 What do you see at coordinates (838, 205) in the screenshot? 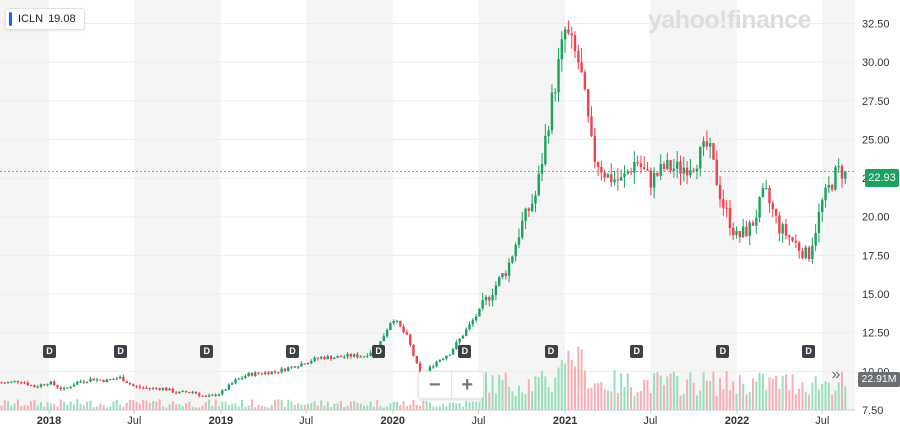
I see `period-stripe` at bounding box center [838, 205].